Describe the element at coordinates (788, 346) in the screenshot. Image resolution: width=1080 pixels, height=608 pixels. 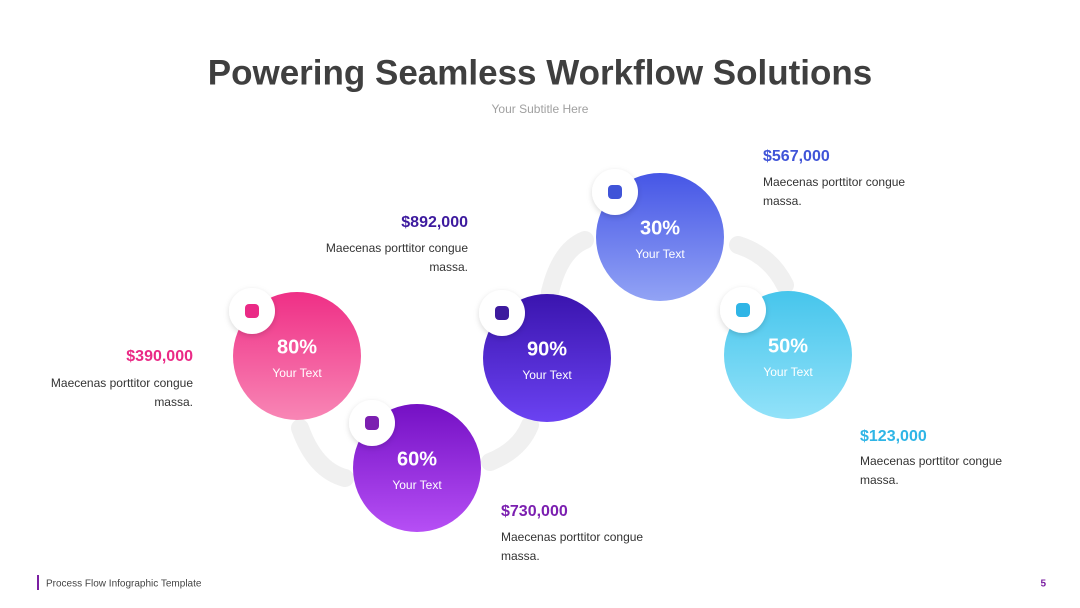
I see `step-percent: 50%` at that location.